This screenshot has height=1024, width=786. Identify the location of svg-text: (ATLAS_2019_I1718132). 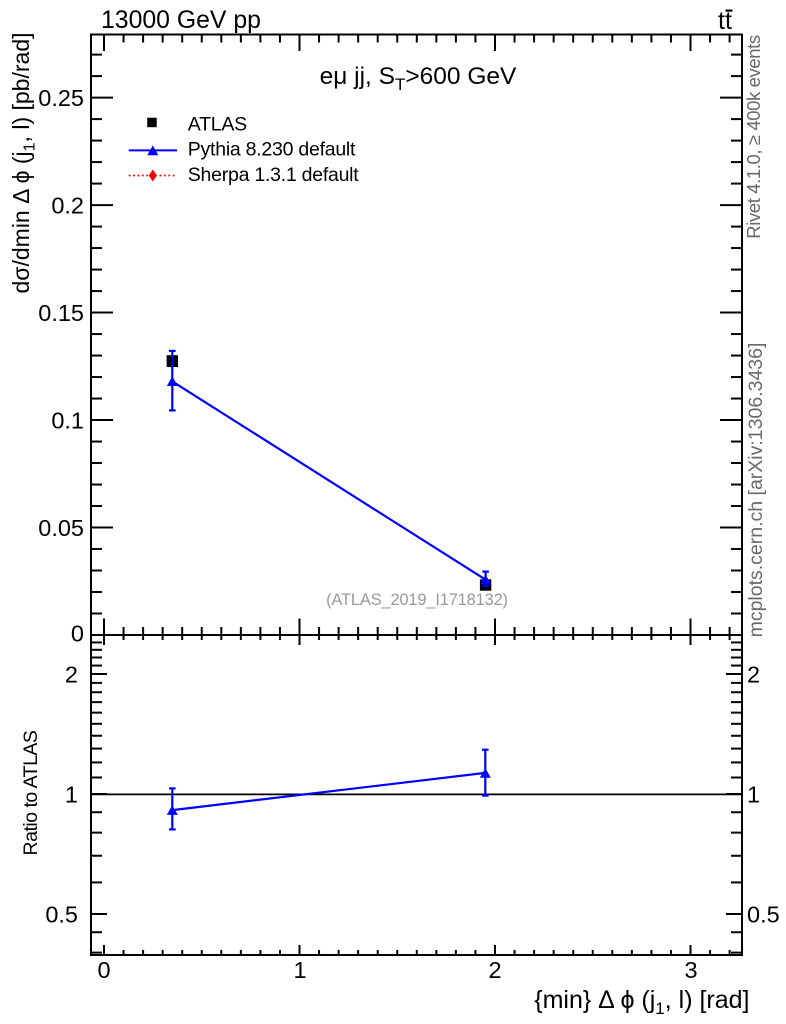
(417, 600).